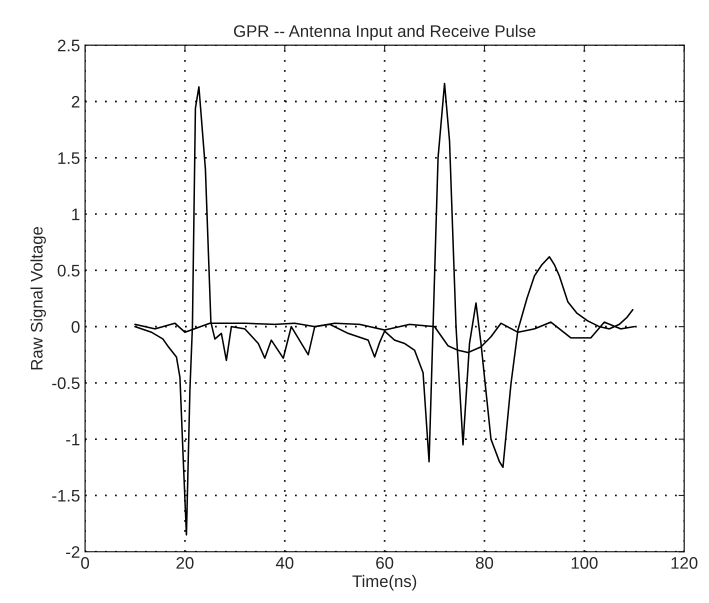 Image resolution: width=709 pixels, height=603 pixels. I want to click on y-tick-label: -1.5, so click(66, 496).